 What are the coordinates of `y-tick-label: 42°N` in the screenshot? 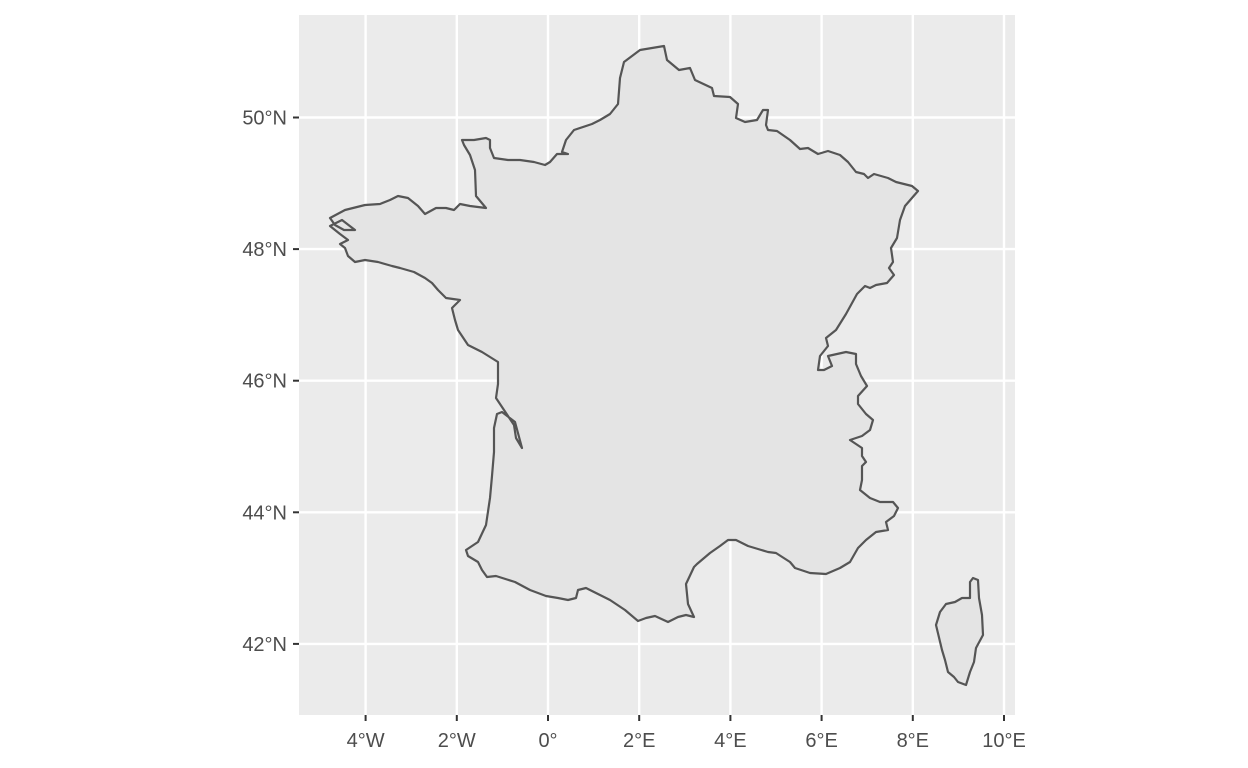 It's located at (264, 645).